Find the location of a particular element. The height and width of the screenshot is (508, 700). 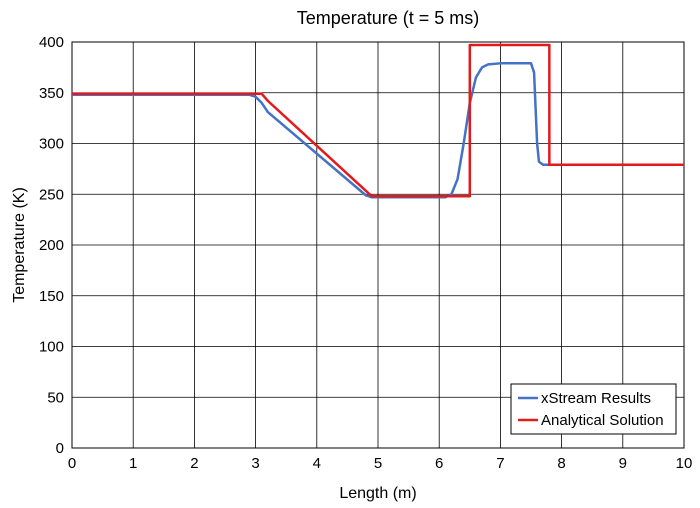

y-tick-label: 100 is located at coordinates (51, 347).